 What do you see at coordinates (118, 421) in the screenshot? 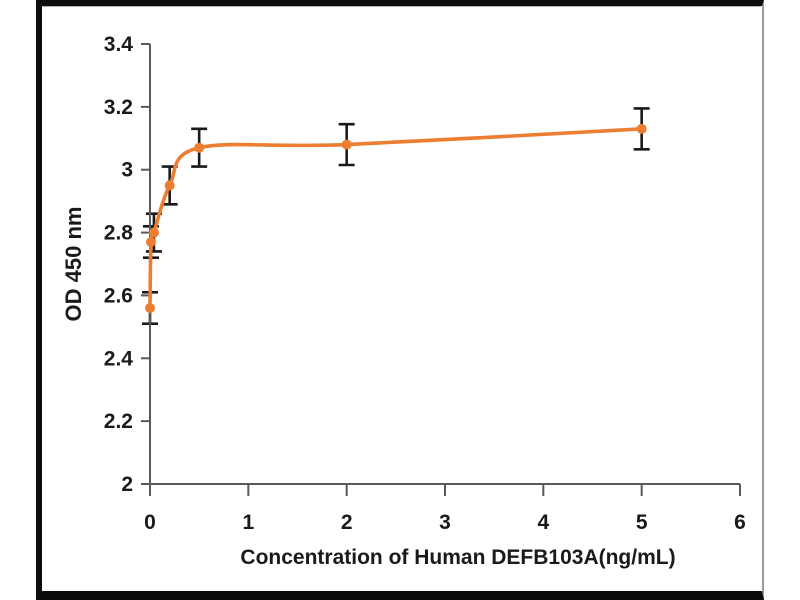
I see `y-tick-label: 2.2` at bounding box center [118, 421].